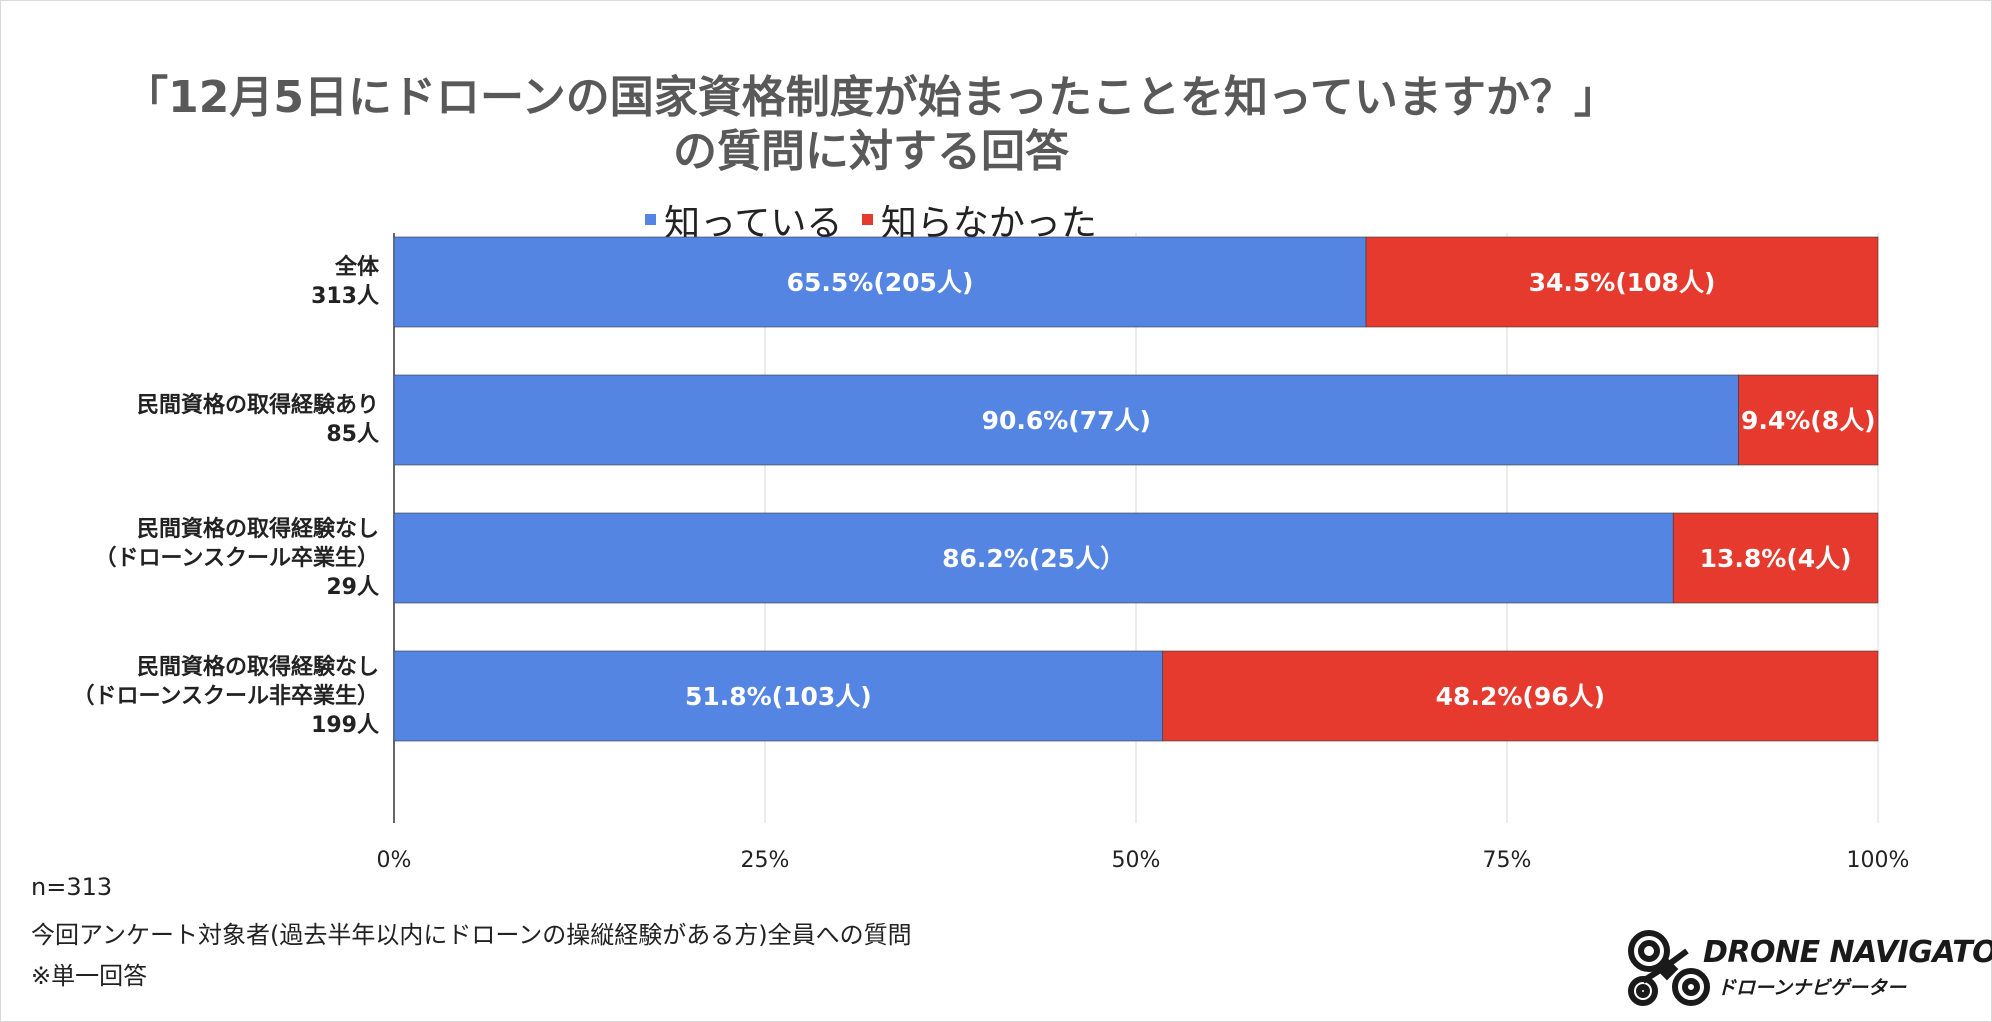 Image resolution: width=1992 pixels, height=1022 pixels. I want to click on legend-swatch-unknown, so click(867, 219).